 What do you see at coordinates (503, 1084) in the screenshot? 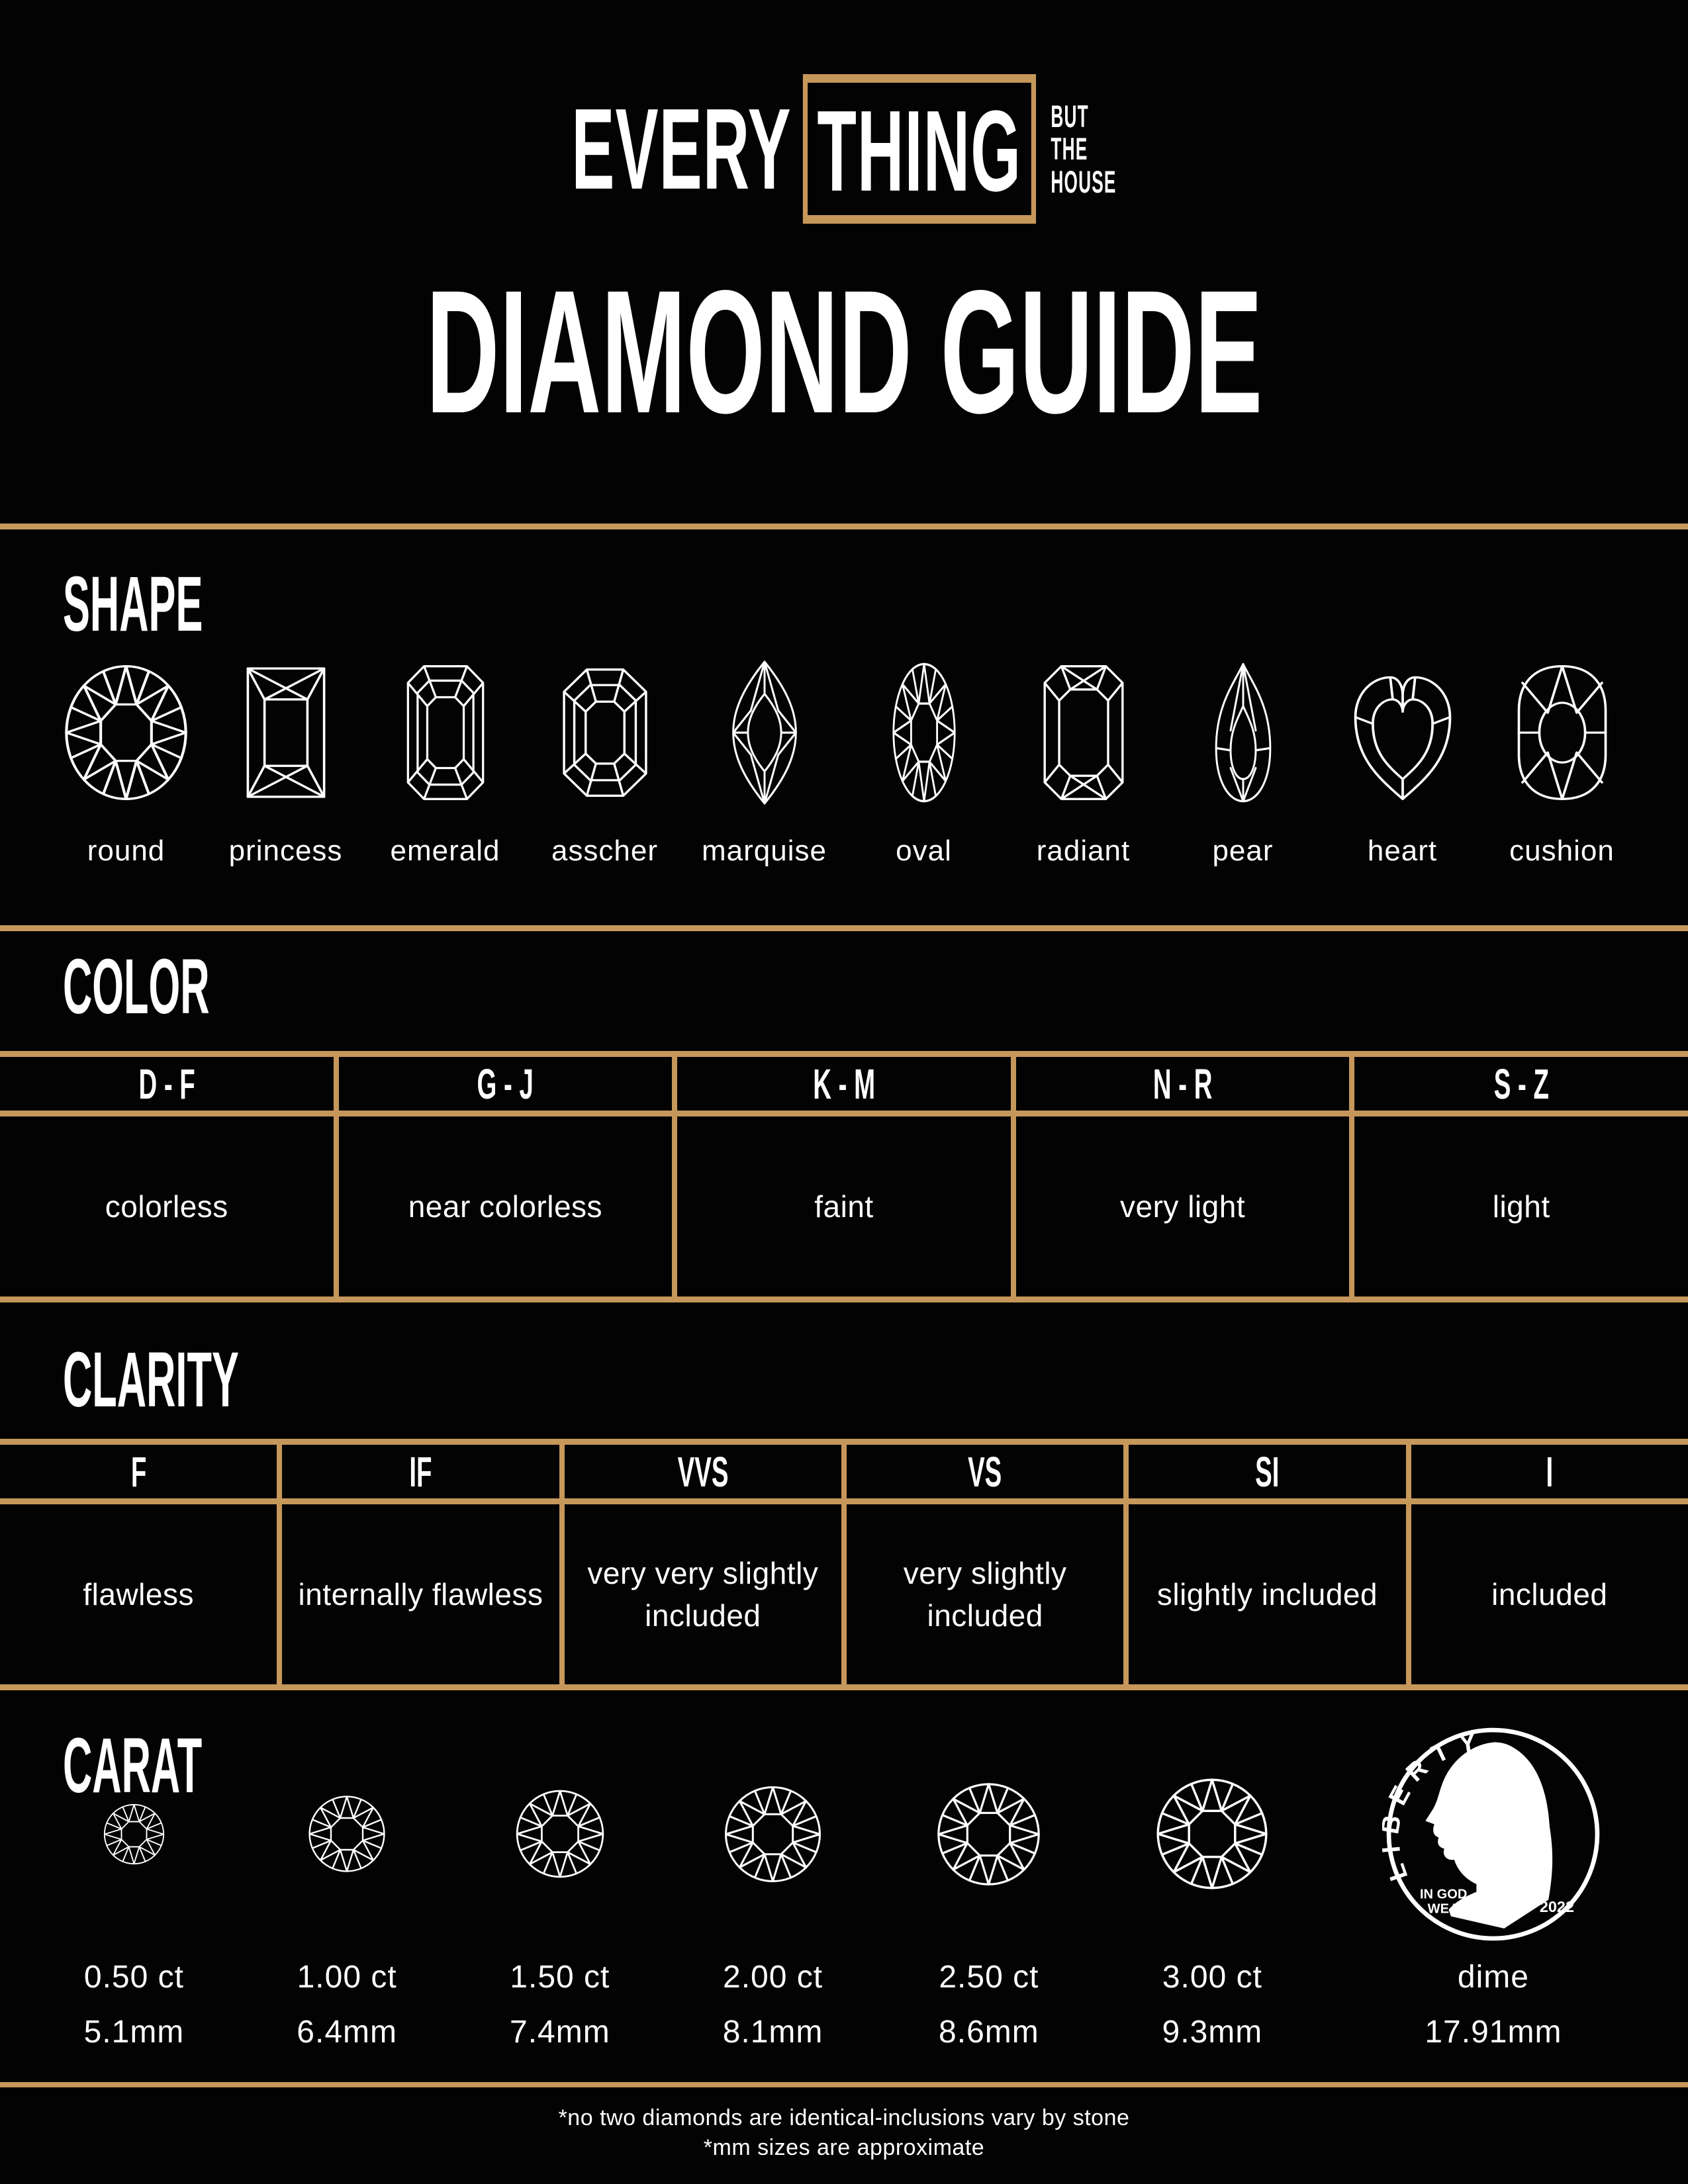
I see `color-grade-cell: G - J` at bounding box center [503, 1084].